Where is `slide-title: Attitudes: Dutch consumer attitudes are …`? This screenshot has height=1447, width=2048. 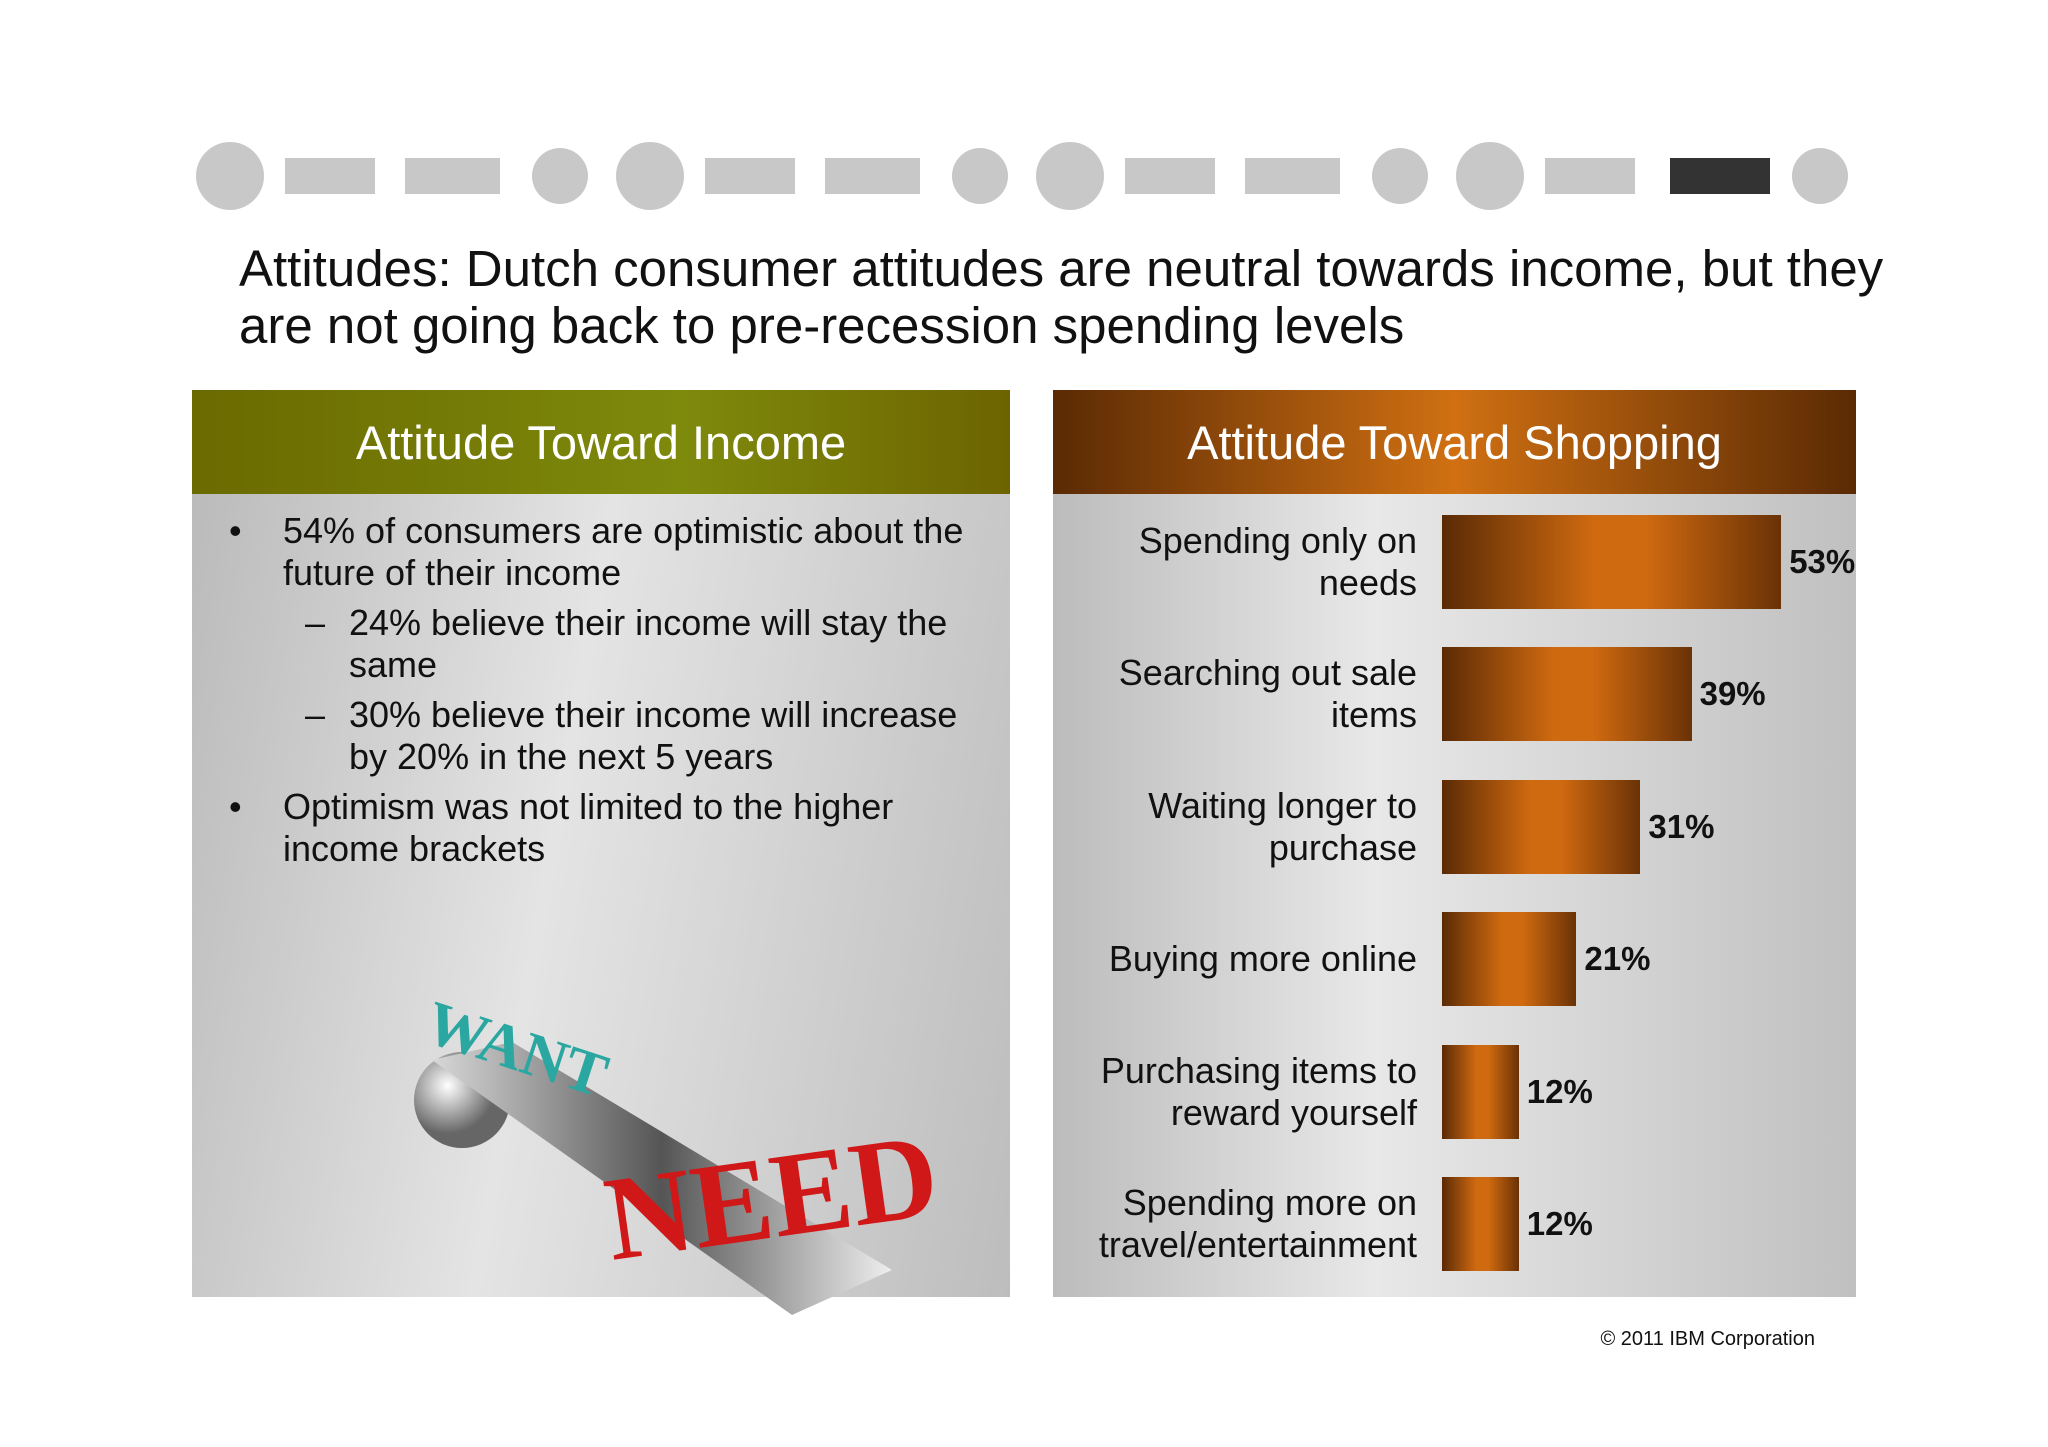 slide-title: Attitudes: Dutch consumer attitudes are … is located at coordinates (1061, 297).